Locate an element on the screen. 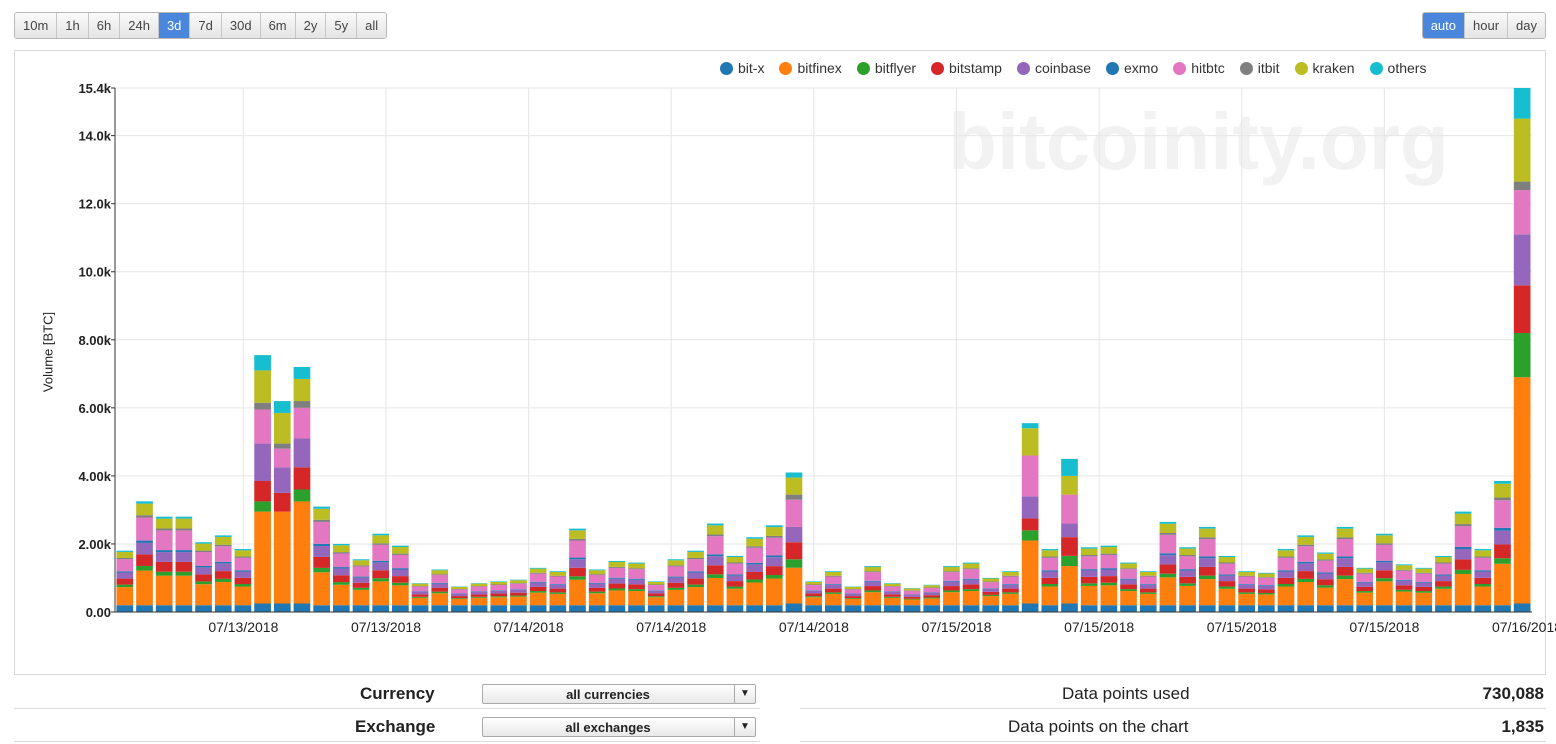  data-points-used-label: Data points used is located at coordinates (1126, 693).